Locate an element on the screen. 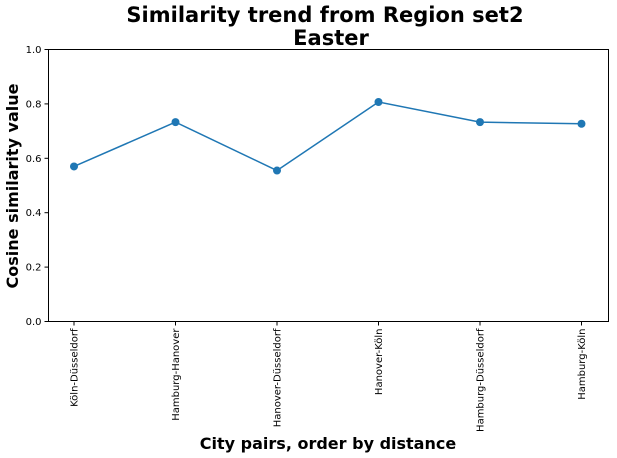 Image resolution: width=617 pixels, height=458 pixels. y-tick-label: 0.0 is located at coordinates (34, 322).